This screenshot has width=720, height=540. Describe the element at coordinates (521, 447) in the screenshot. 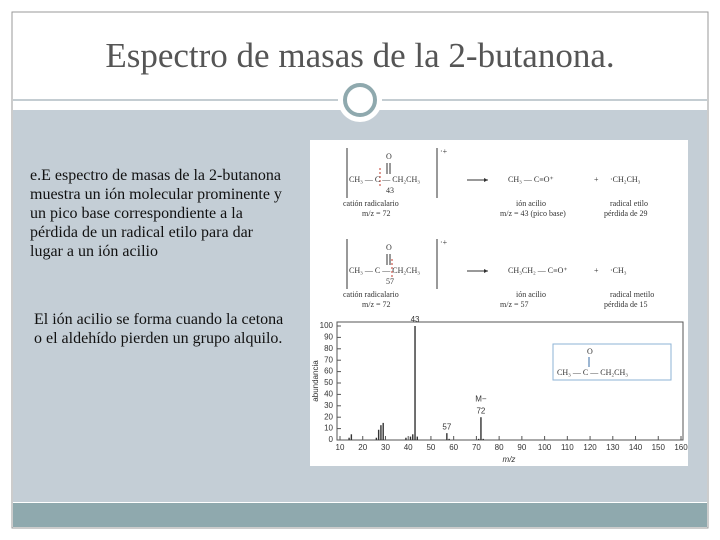

I see `x-tick-label: 90` at that location.